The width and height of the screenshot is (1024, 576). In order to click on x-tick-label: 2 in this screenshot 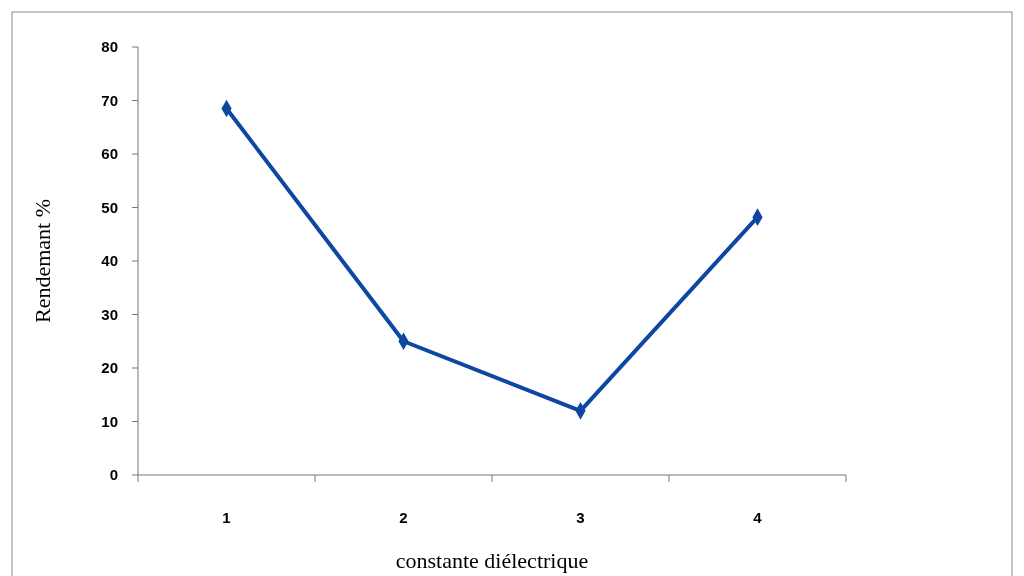, I will do `click(403, 517)`.